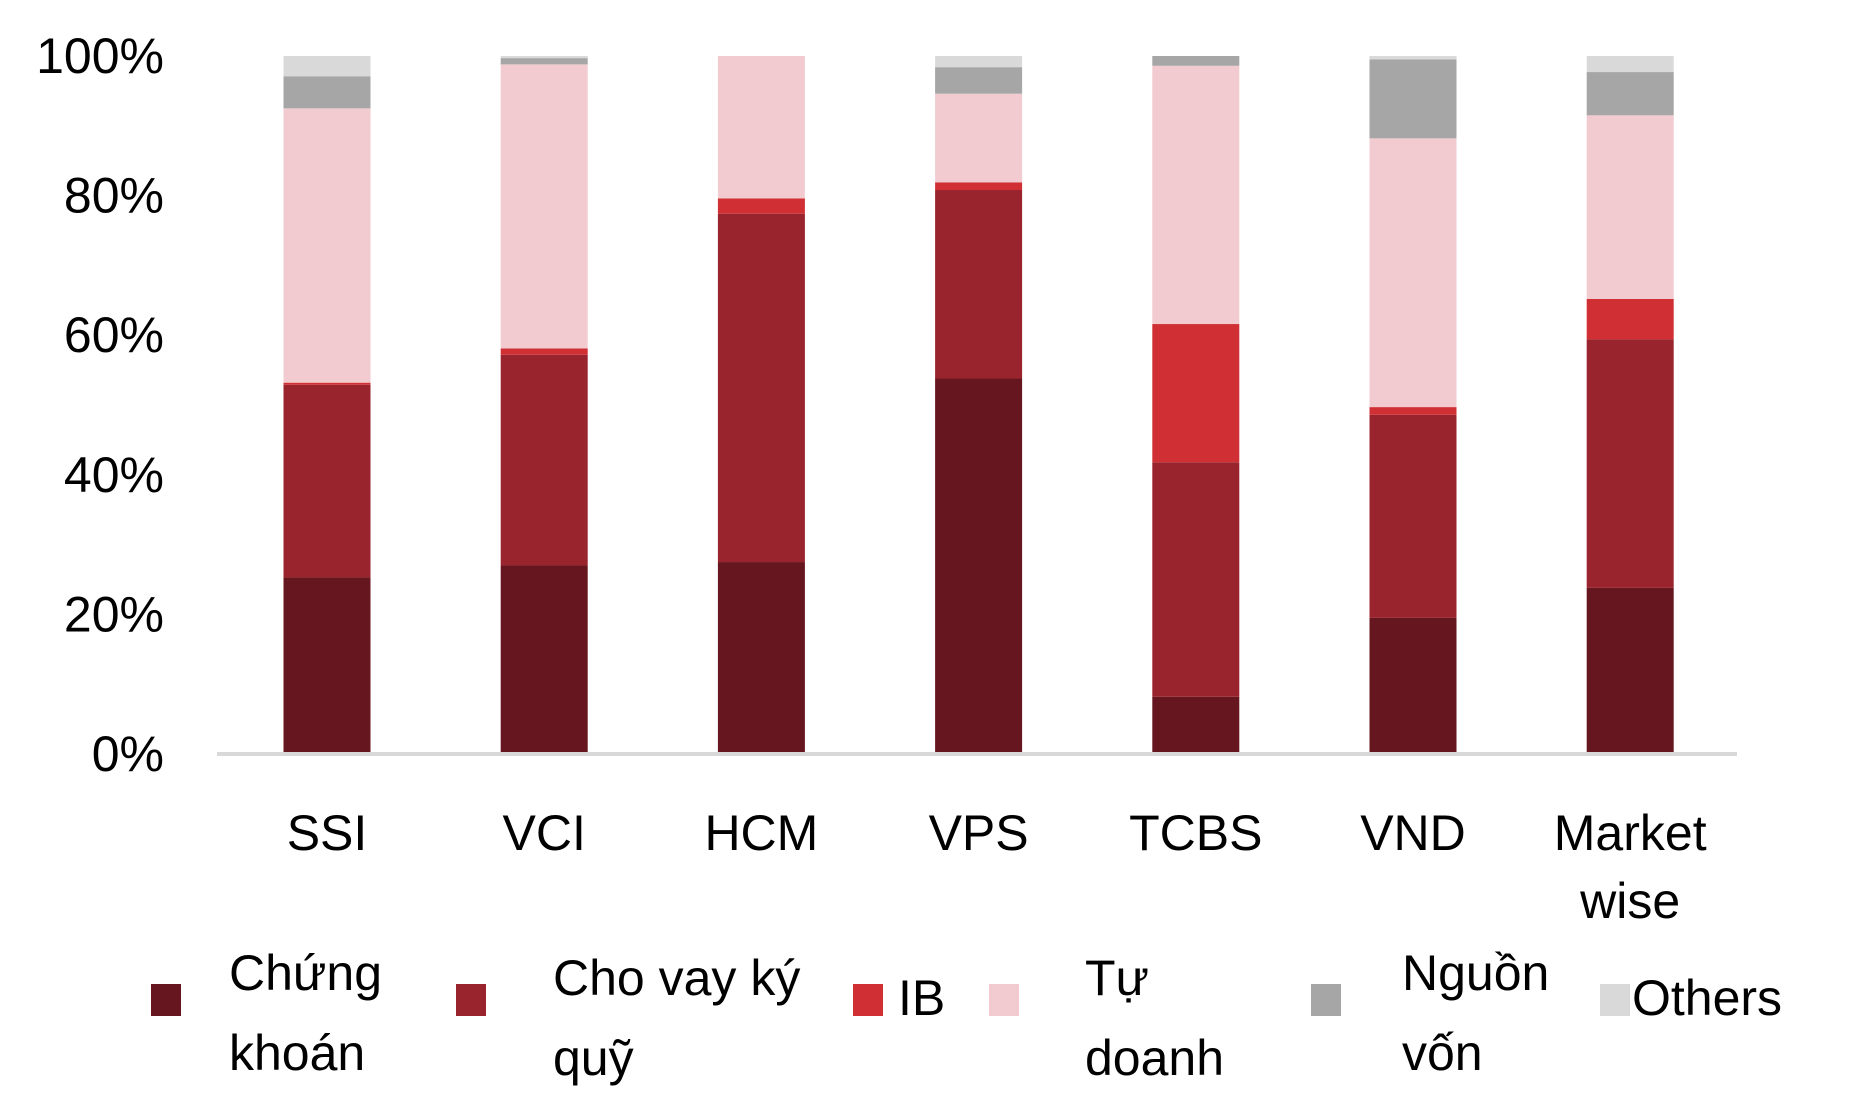 The height and width of the screenshot is (1117, 1867). What do you see at coordinates (327, 833) in the screenshot?
I see `x-tick-label: SSI` at bounding box center [327, 833].